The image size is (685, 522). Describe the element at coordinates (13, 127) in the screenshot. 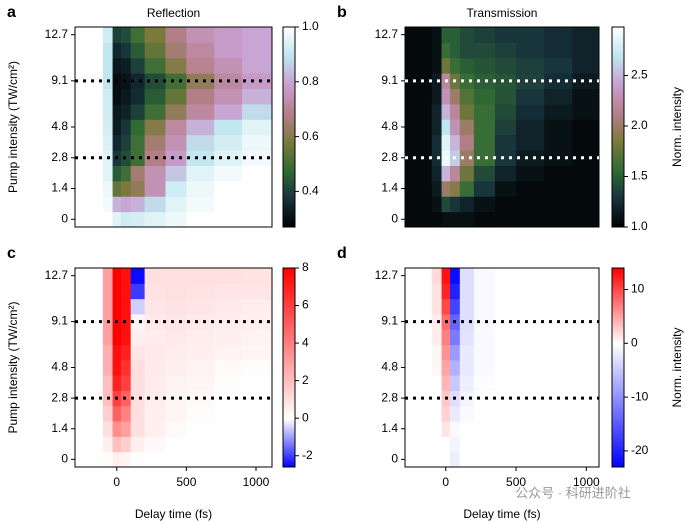

I see `y-axis-label: Pump intensity (TW/cm²)` at that location.